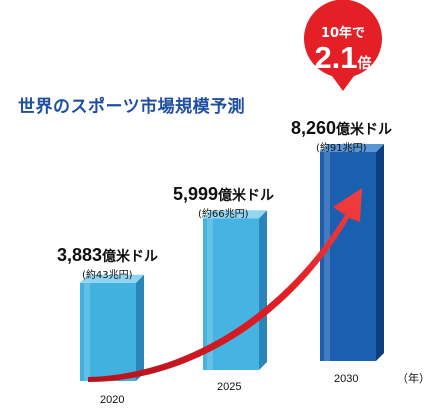 The height and width of the screenshot is (410, 440). Describe the element at coordinates (107, 275) in the screenshot. I see `sub-label-2020: (約43兆円)` at that location.